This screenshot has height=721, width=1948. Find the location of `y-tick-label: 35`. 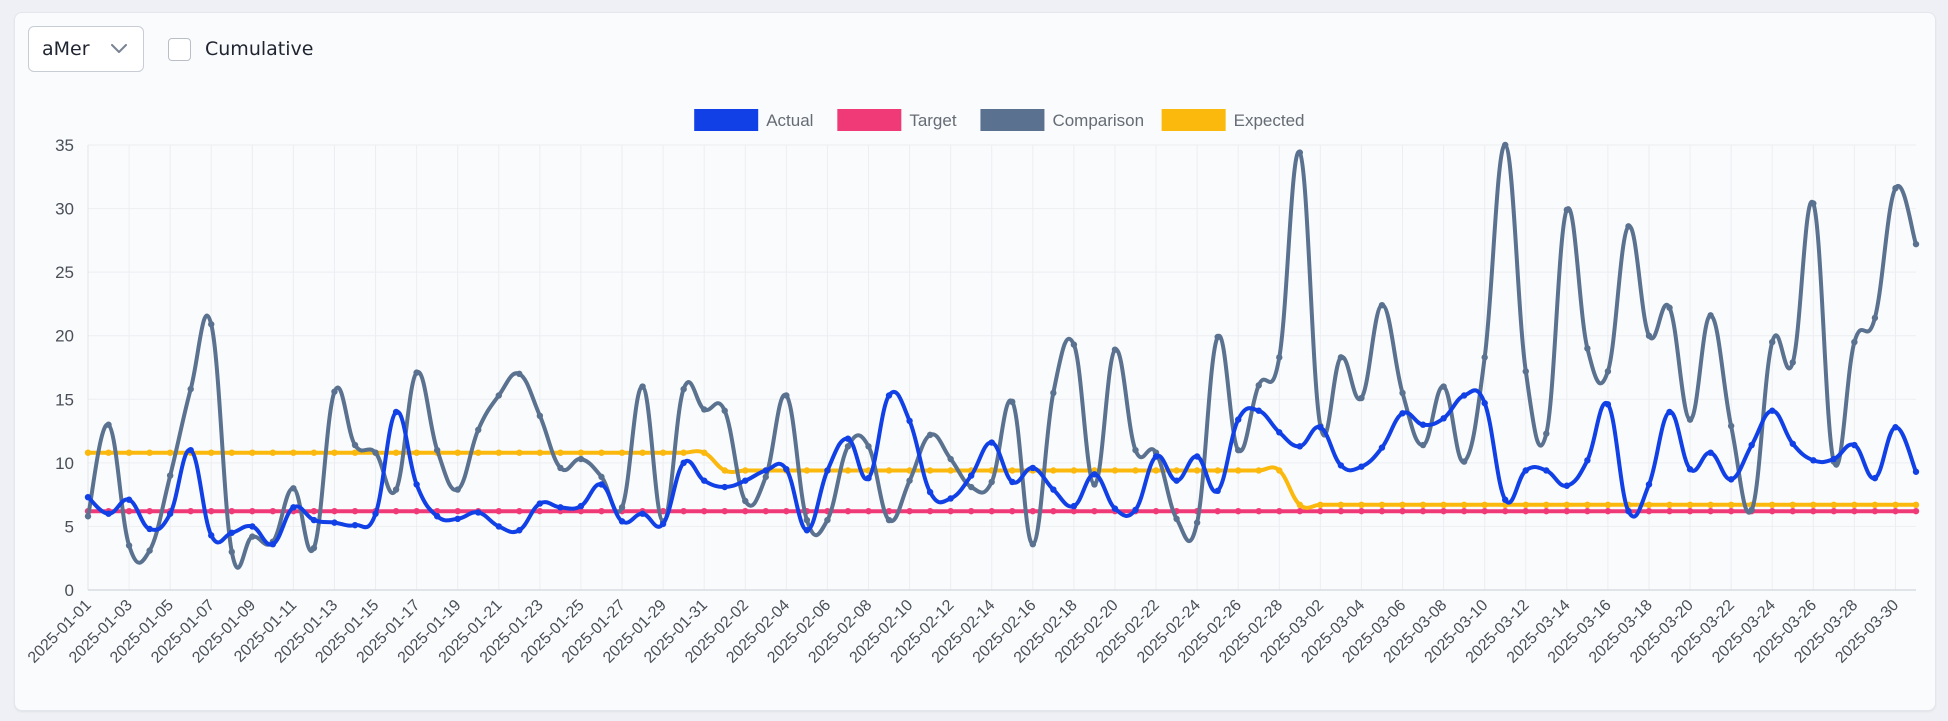

y-tick-label: 35 is located at coordinates (64, 145).